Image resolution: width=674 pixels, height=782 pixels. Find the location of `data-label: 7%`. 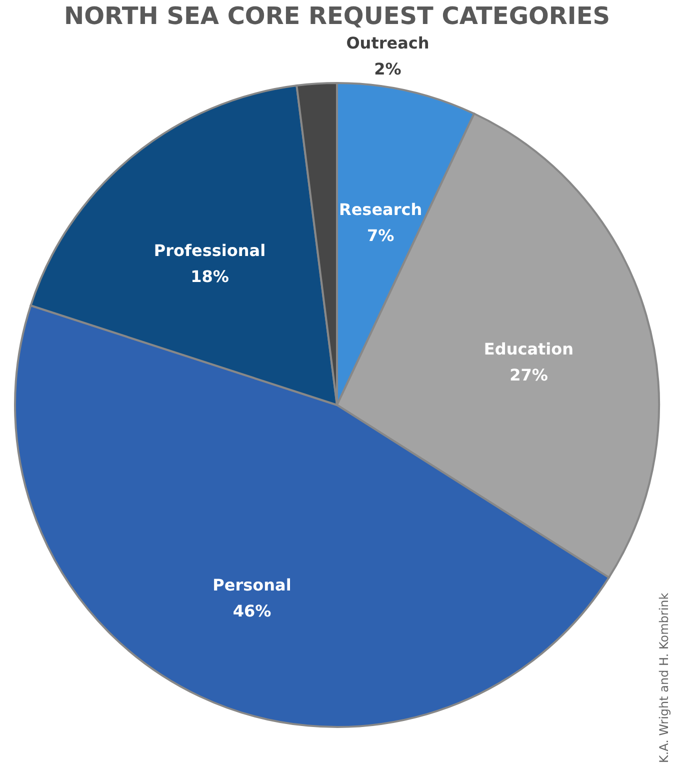

data-label: 7% is located at coordinates (380, 236).